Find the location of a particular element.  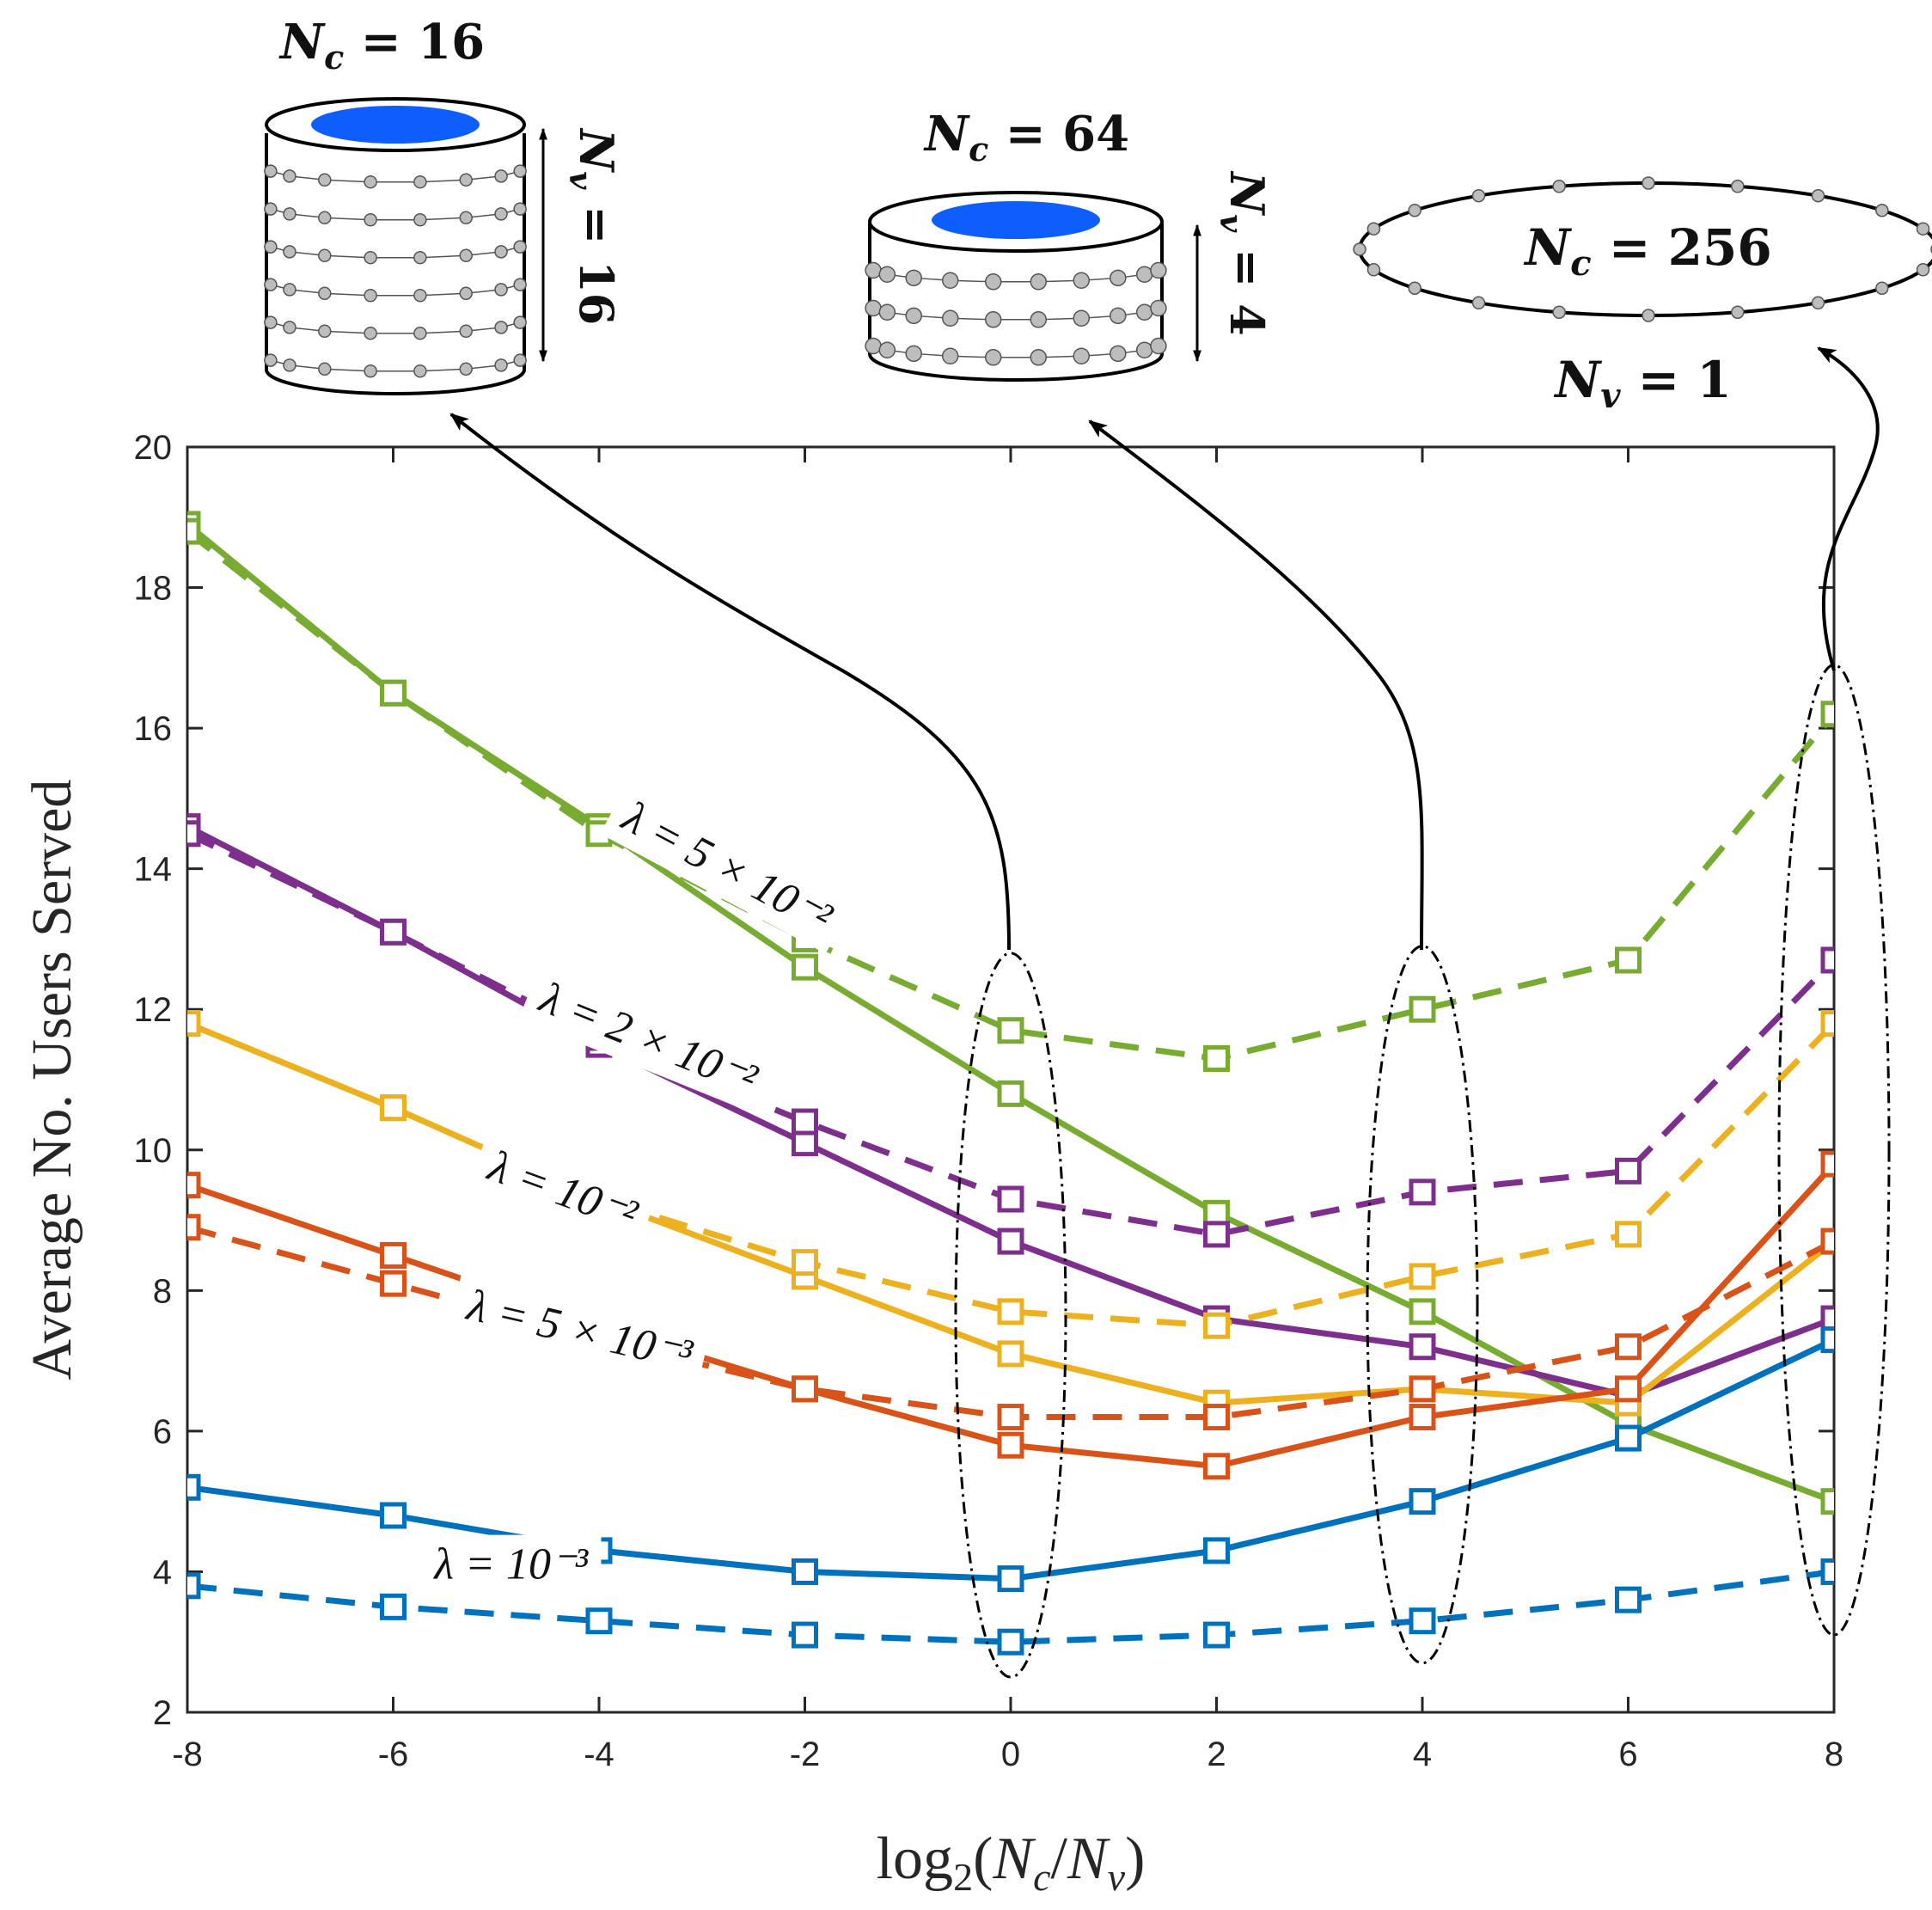

inset-cylinder-64: Nc = 64 Nv = 4 is located at coordinates (1070, 244).